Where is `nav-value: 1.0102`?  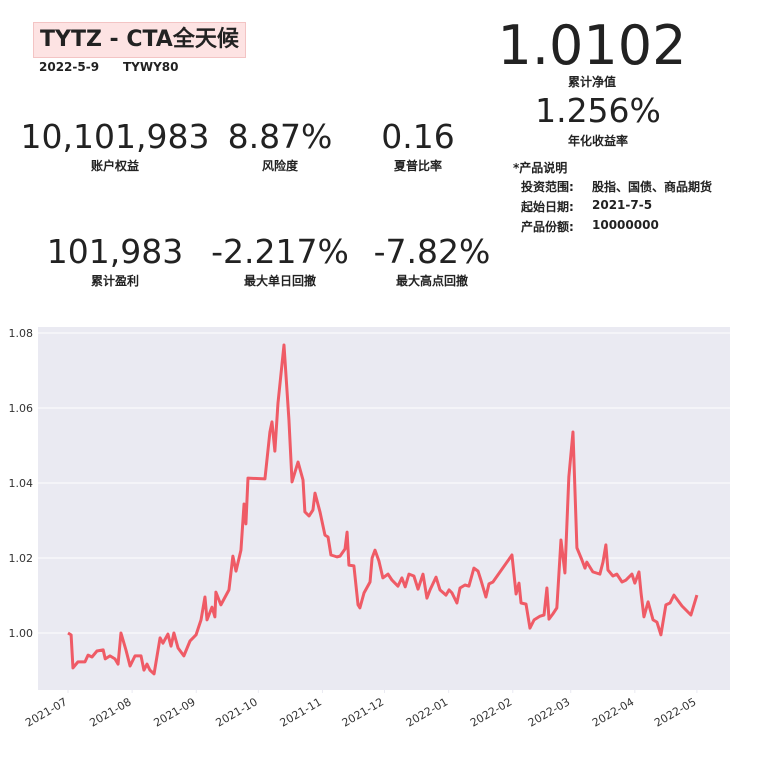 nav-value: 1.0102 is located at coordinates (592, 45).